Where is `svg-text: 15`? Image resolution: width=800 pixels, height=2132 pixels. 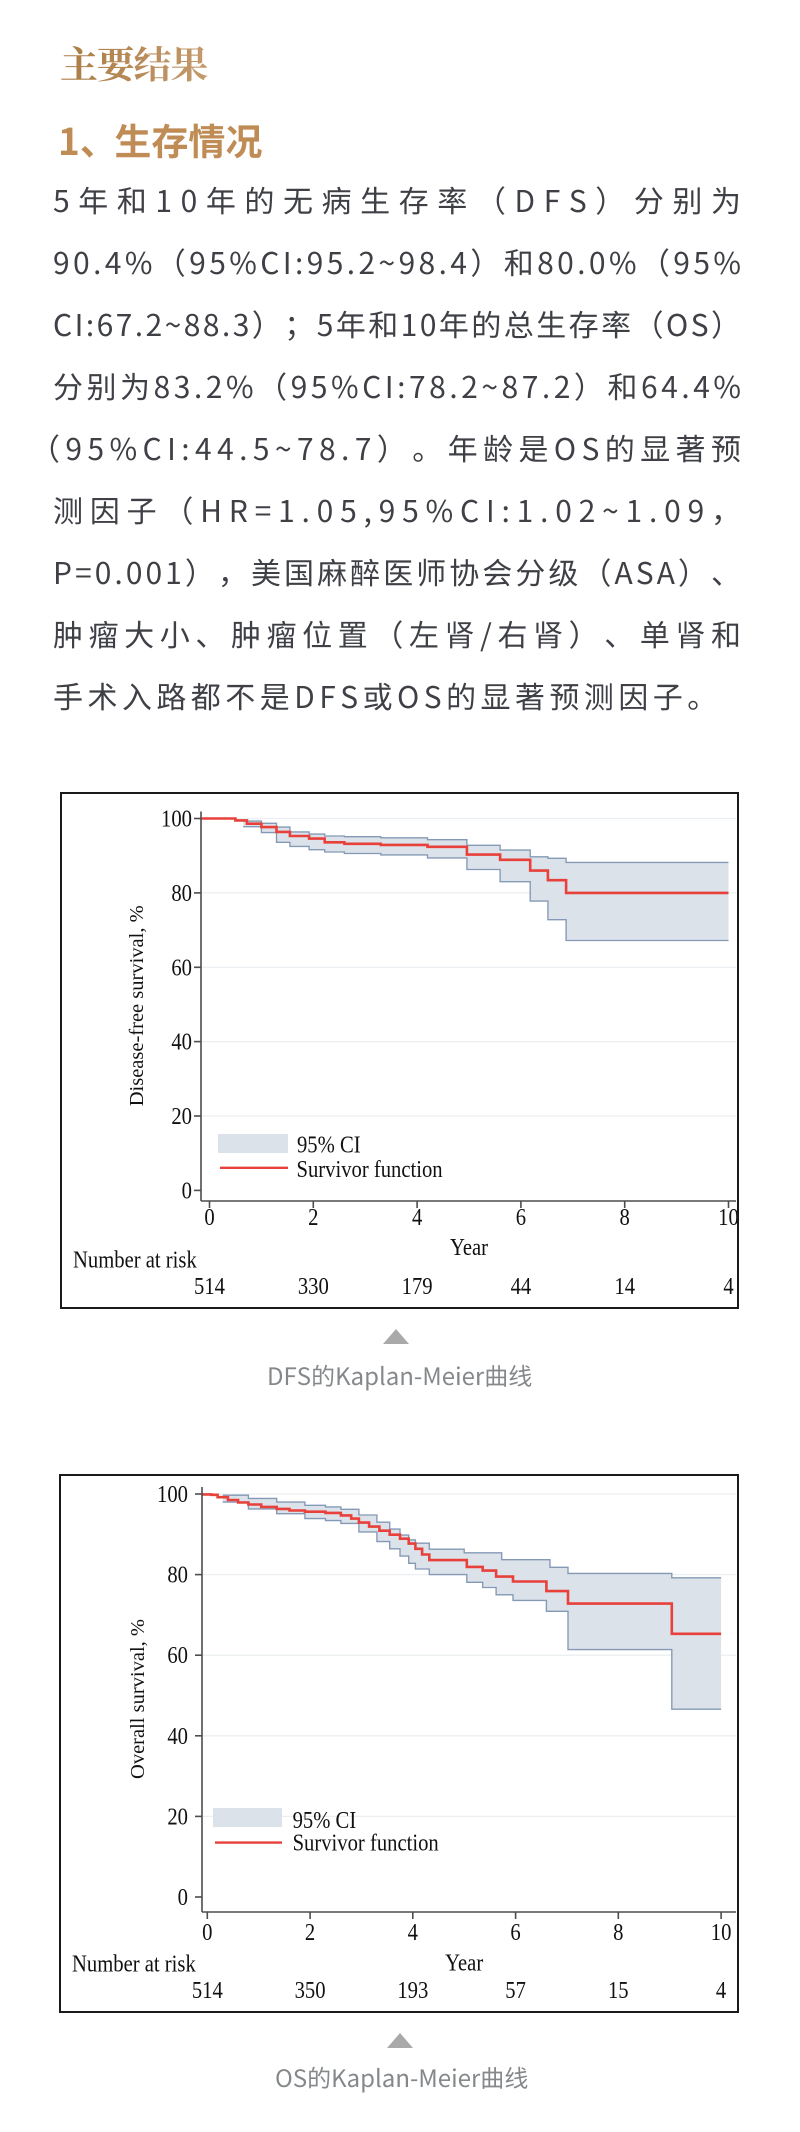
svg-text: 15 is located at coordinates (618, 1990).